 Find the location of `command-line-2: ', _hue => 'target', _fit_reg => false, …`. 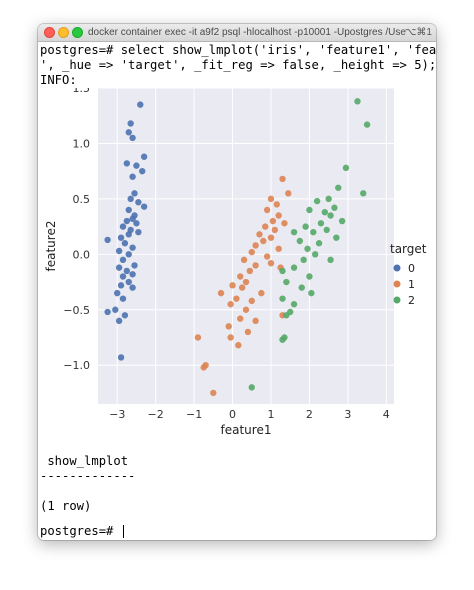

command-line-2: ', _hue => 'target', _fit_reg => false, … is located at coordinates (238, 65).